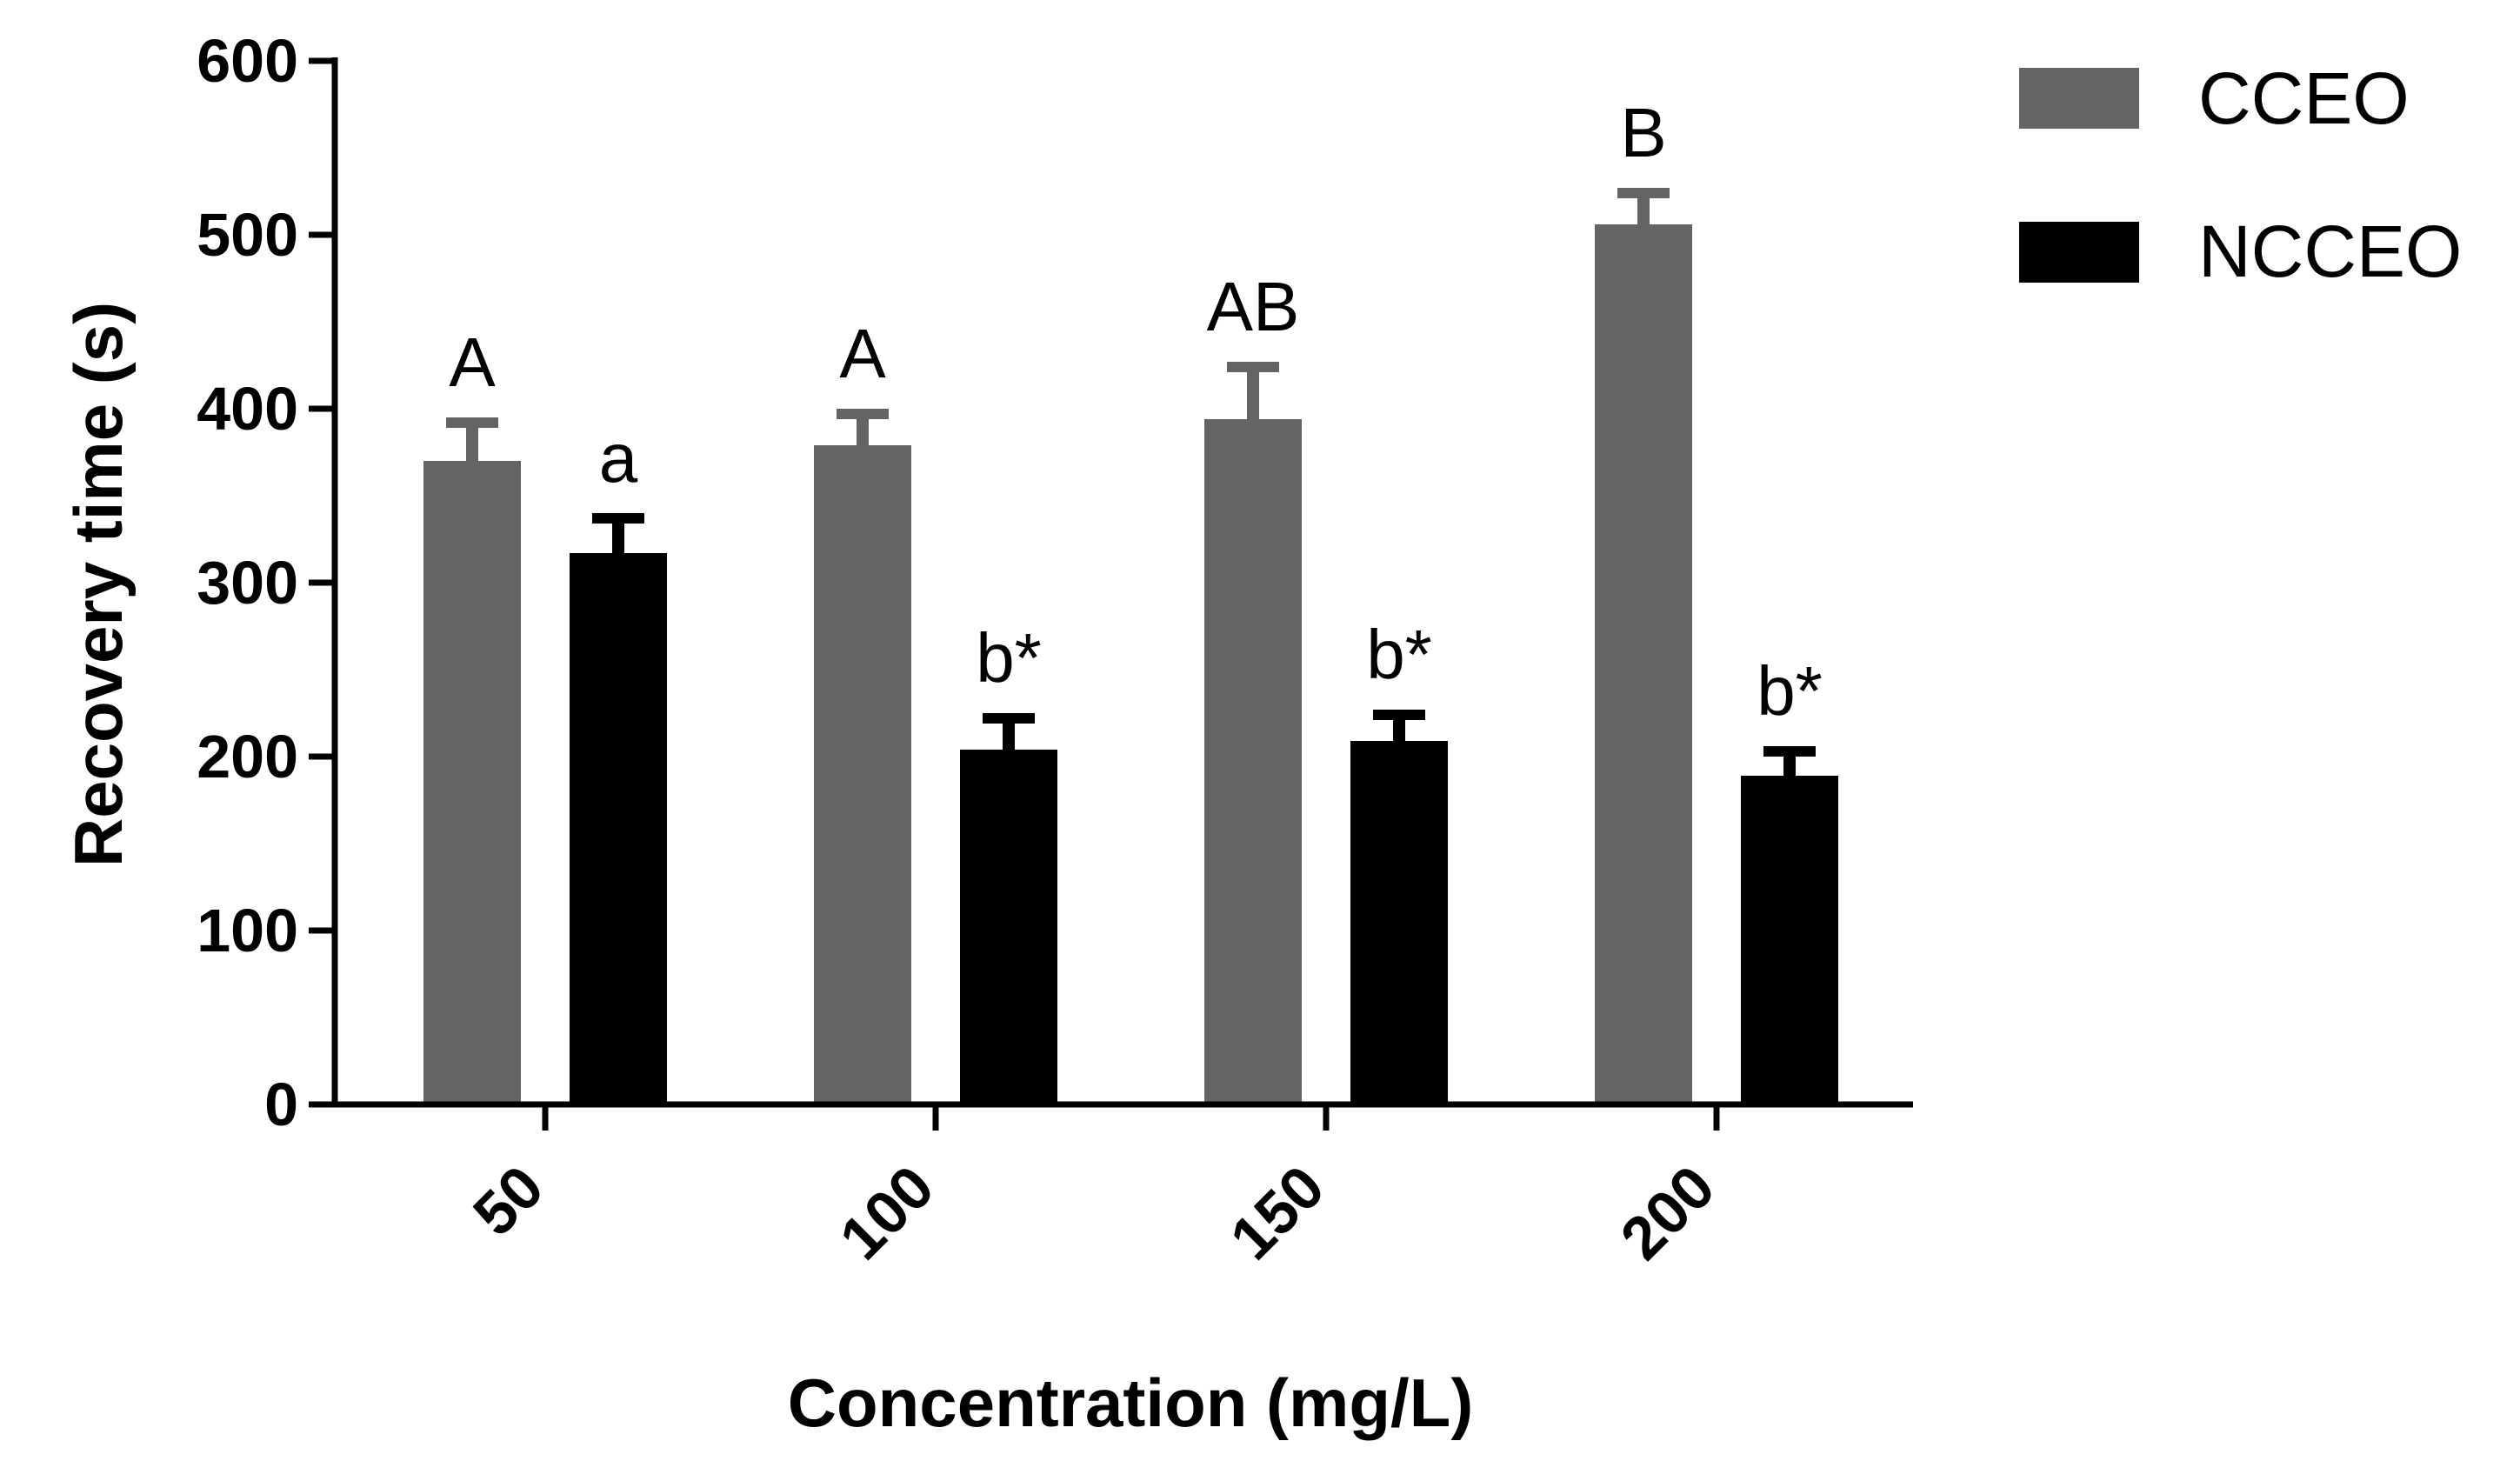 This screenshot has height=1461, width=2520. What do you see at coordinates (618, 458) in the screenshot?
I see `significance-label: a` at bounding box center [618, 458].